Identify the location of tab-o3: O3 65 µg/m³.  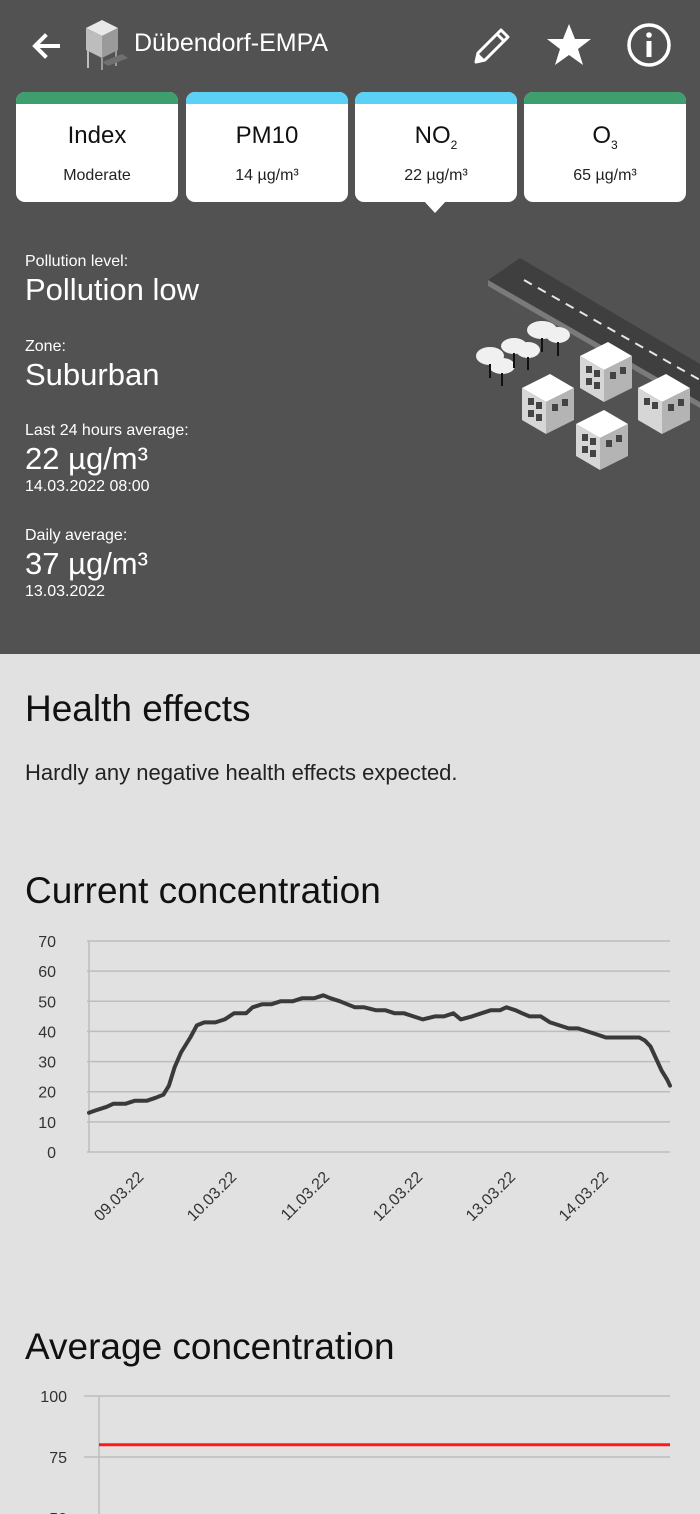
(605, 147).